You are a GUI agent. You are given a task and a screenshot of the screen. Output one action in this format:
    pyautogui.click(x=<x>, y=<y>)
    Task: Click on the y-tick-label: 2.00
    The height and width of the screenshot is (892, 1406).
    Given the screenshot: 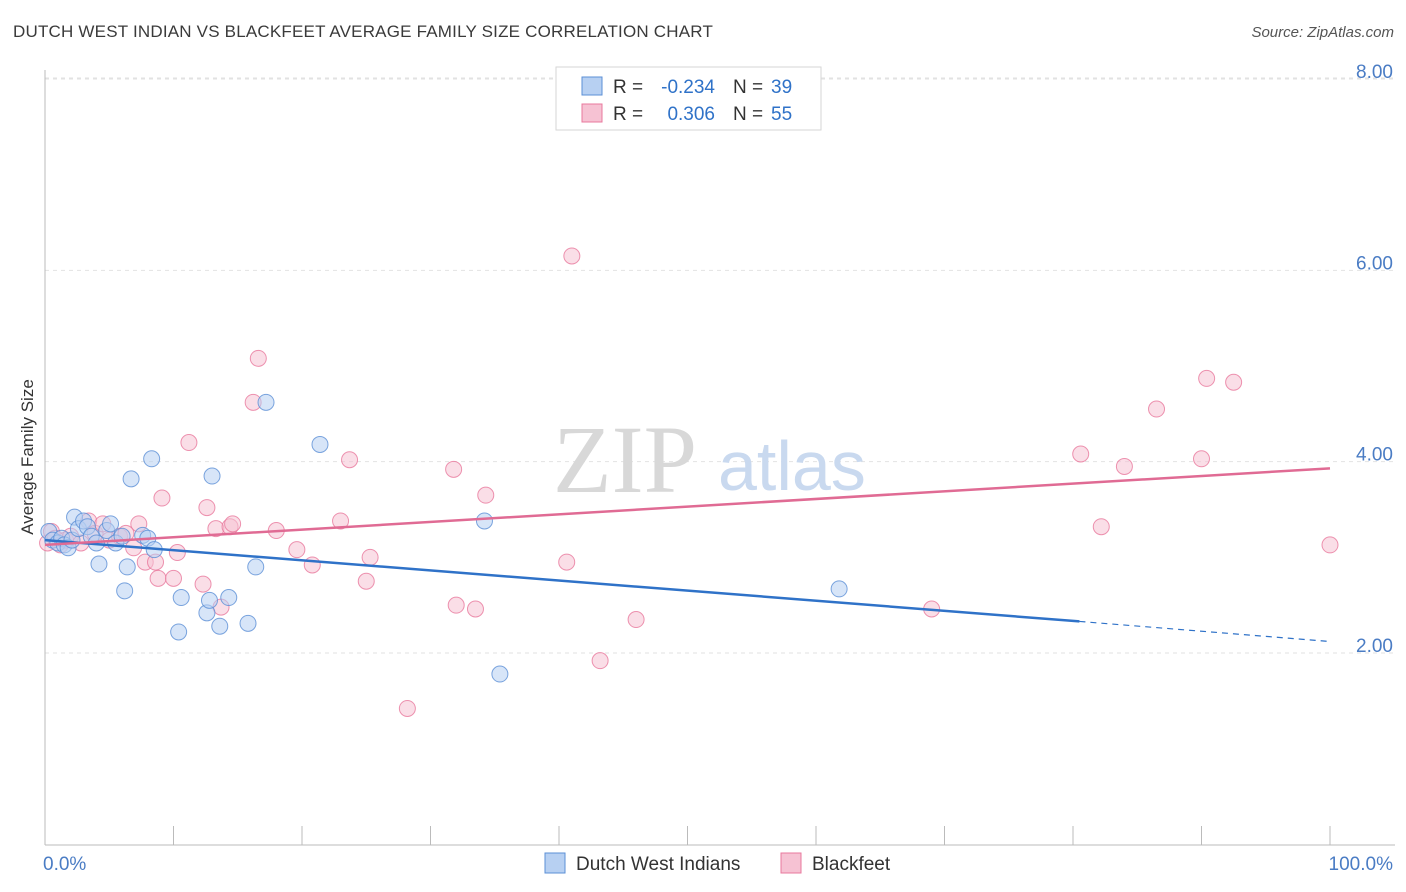 What is the action you would take?
    pyautogui.click(x=1374, y=646)
    